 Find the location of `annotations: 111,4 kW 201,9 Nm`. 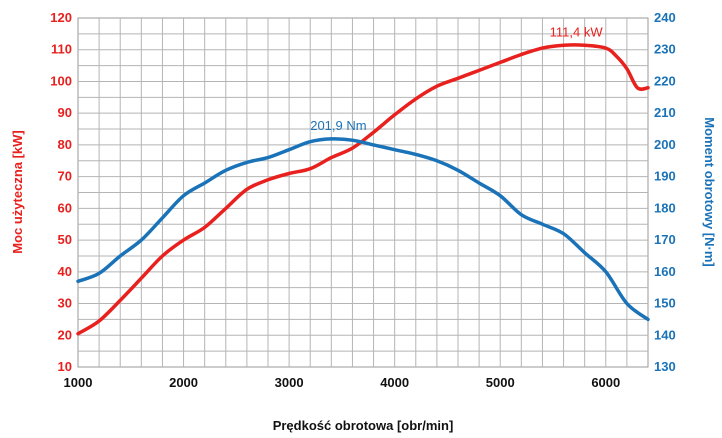

annotations: 111,4 kW 201,9 Nm is located at coordinates (456, 78).